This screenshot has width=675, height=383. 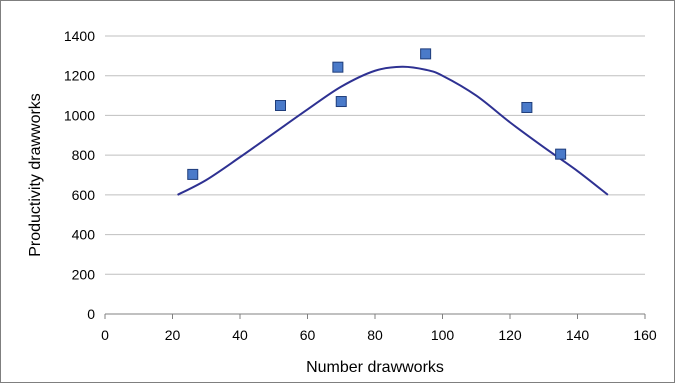 I want to click on y-tick-label: 400, so click(x=84, y=235).